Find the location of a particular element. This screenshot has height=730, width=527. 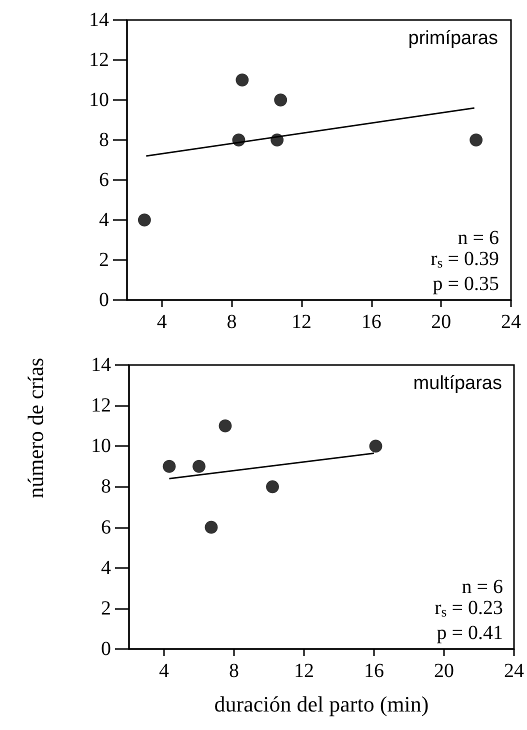

chart-title: multíparas is located at coordinates (457, 383).